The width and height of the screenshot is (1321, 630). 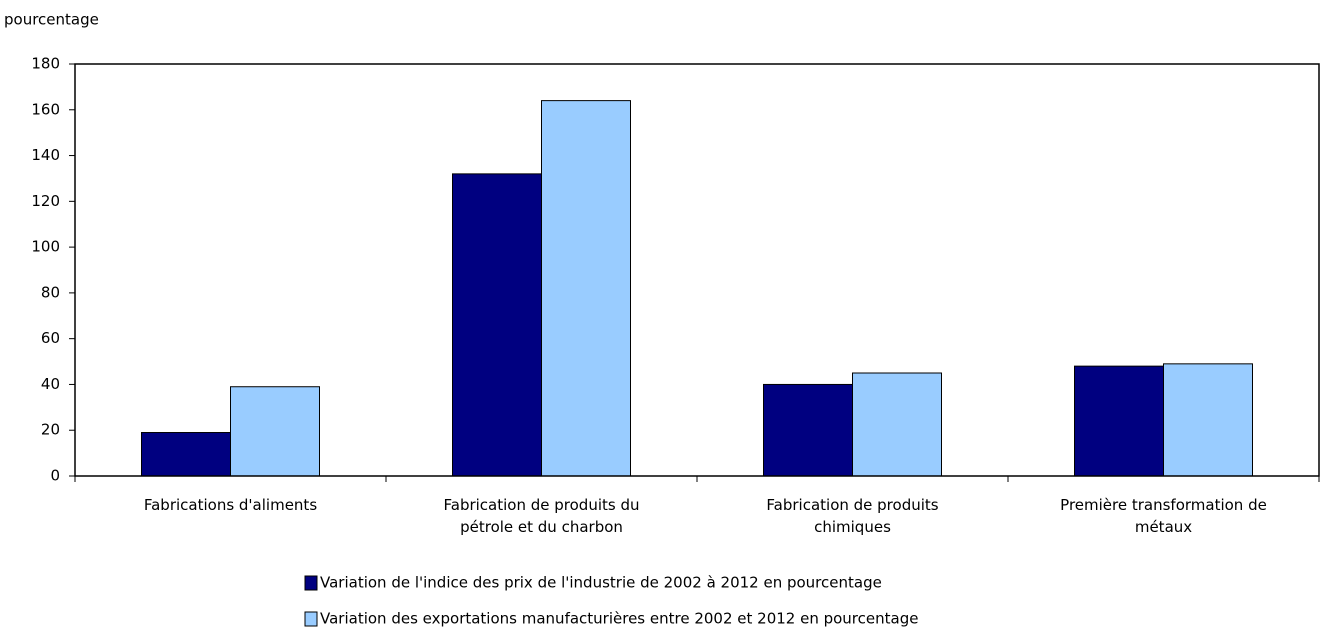 I want to click on y-tick-label: 160, so click(x=45, y=109).